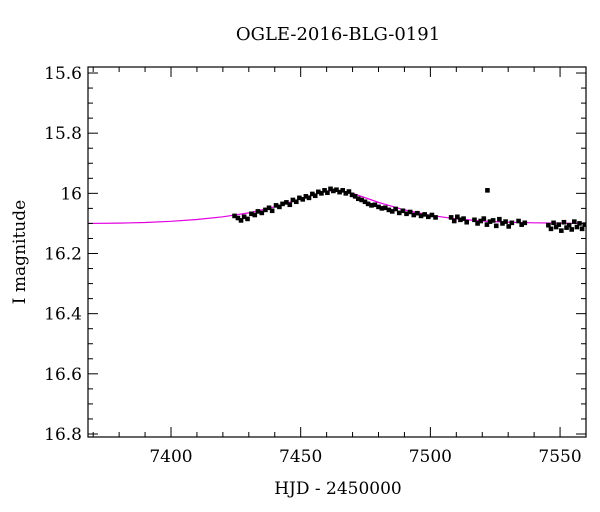 Image resolution: width=600 pixels, height=512 pixels. I want to click on y-tick-label: 15.6, so click(63, 74).